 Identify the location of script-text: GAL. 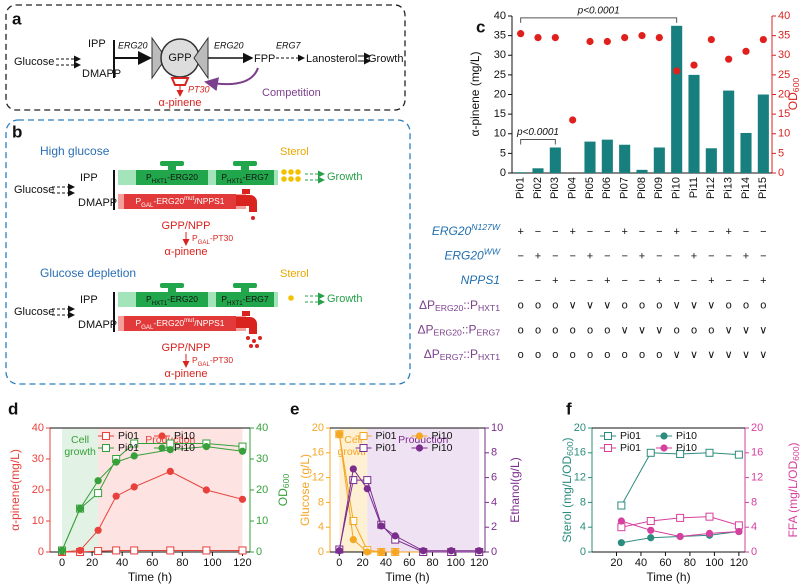
(147, 205).